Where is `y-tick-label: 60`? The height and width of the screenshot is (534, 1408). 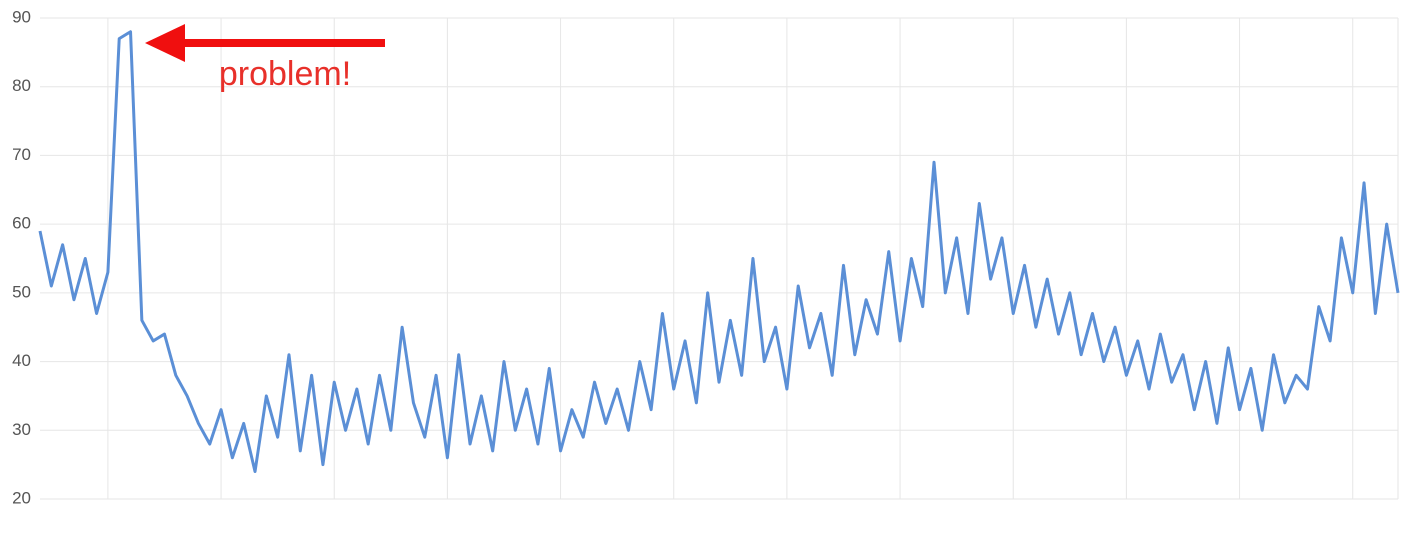 y-tick-label: 60 is located at coordinates (21, 223).